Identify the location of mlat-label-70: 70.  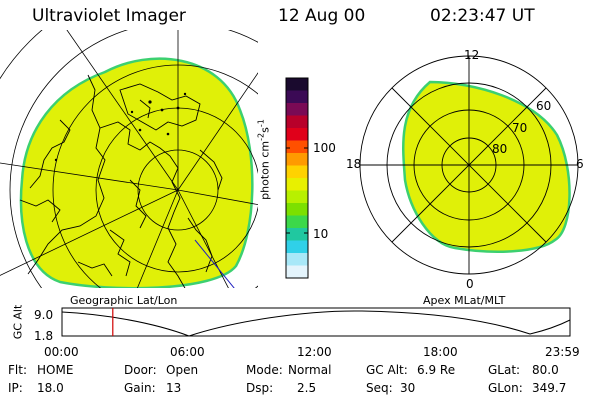
(520, 128).